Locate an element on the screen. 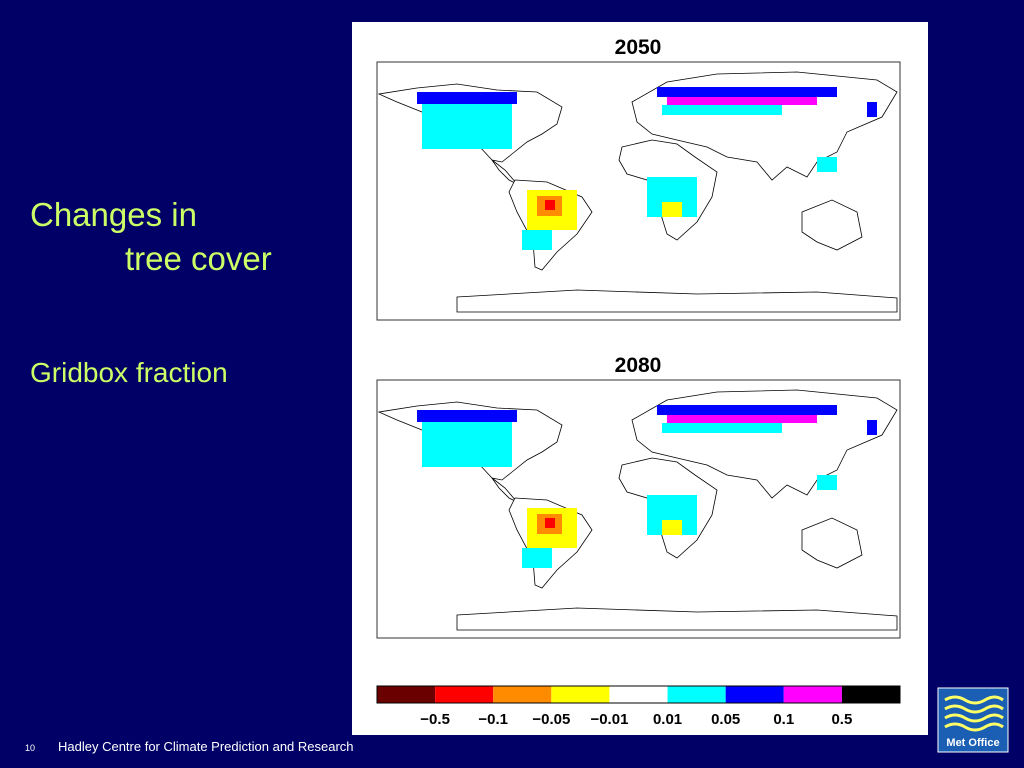  colorbar-label: 0.01 is located at coordinates (667, 719).